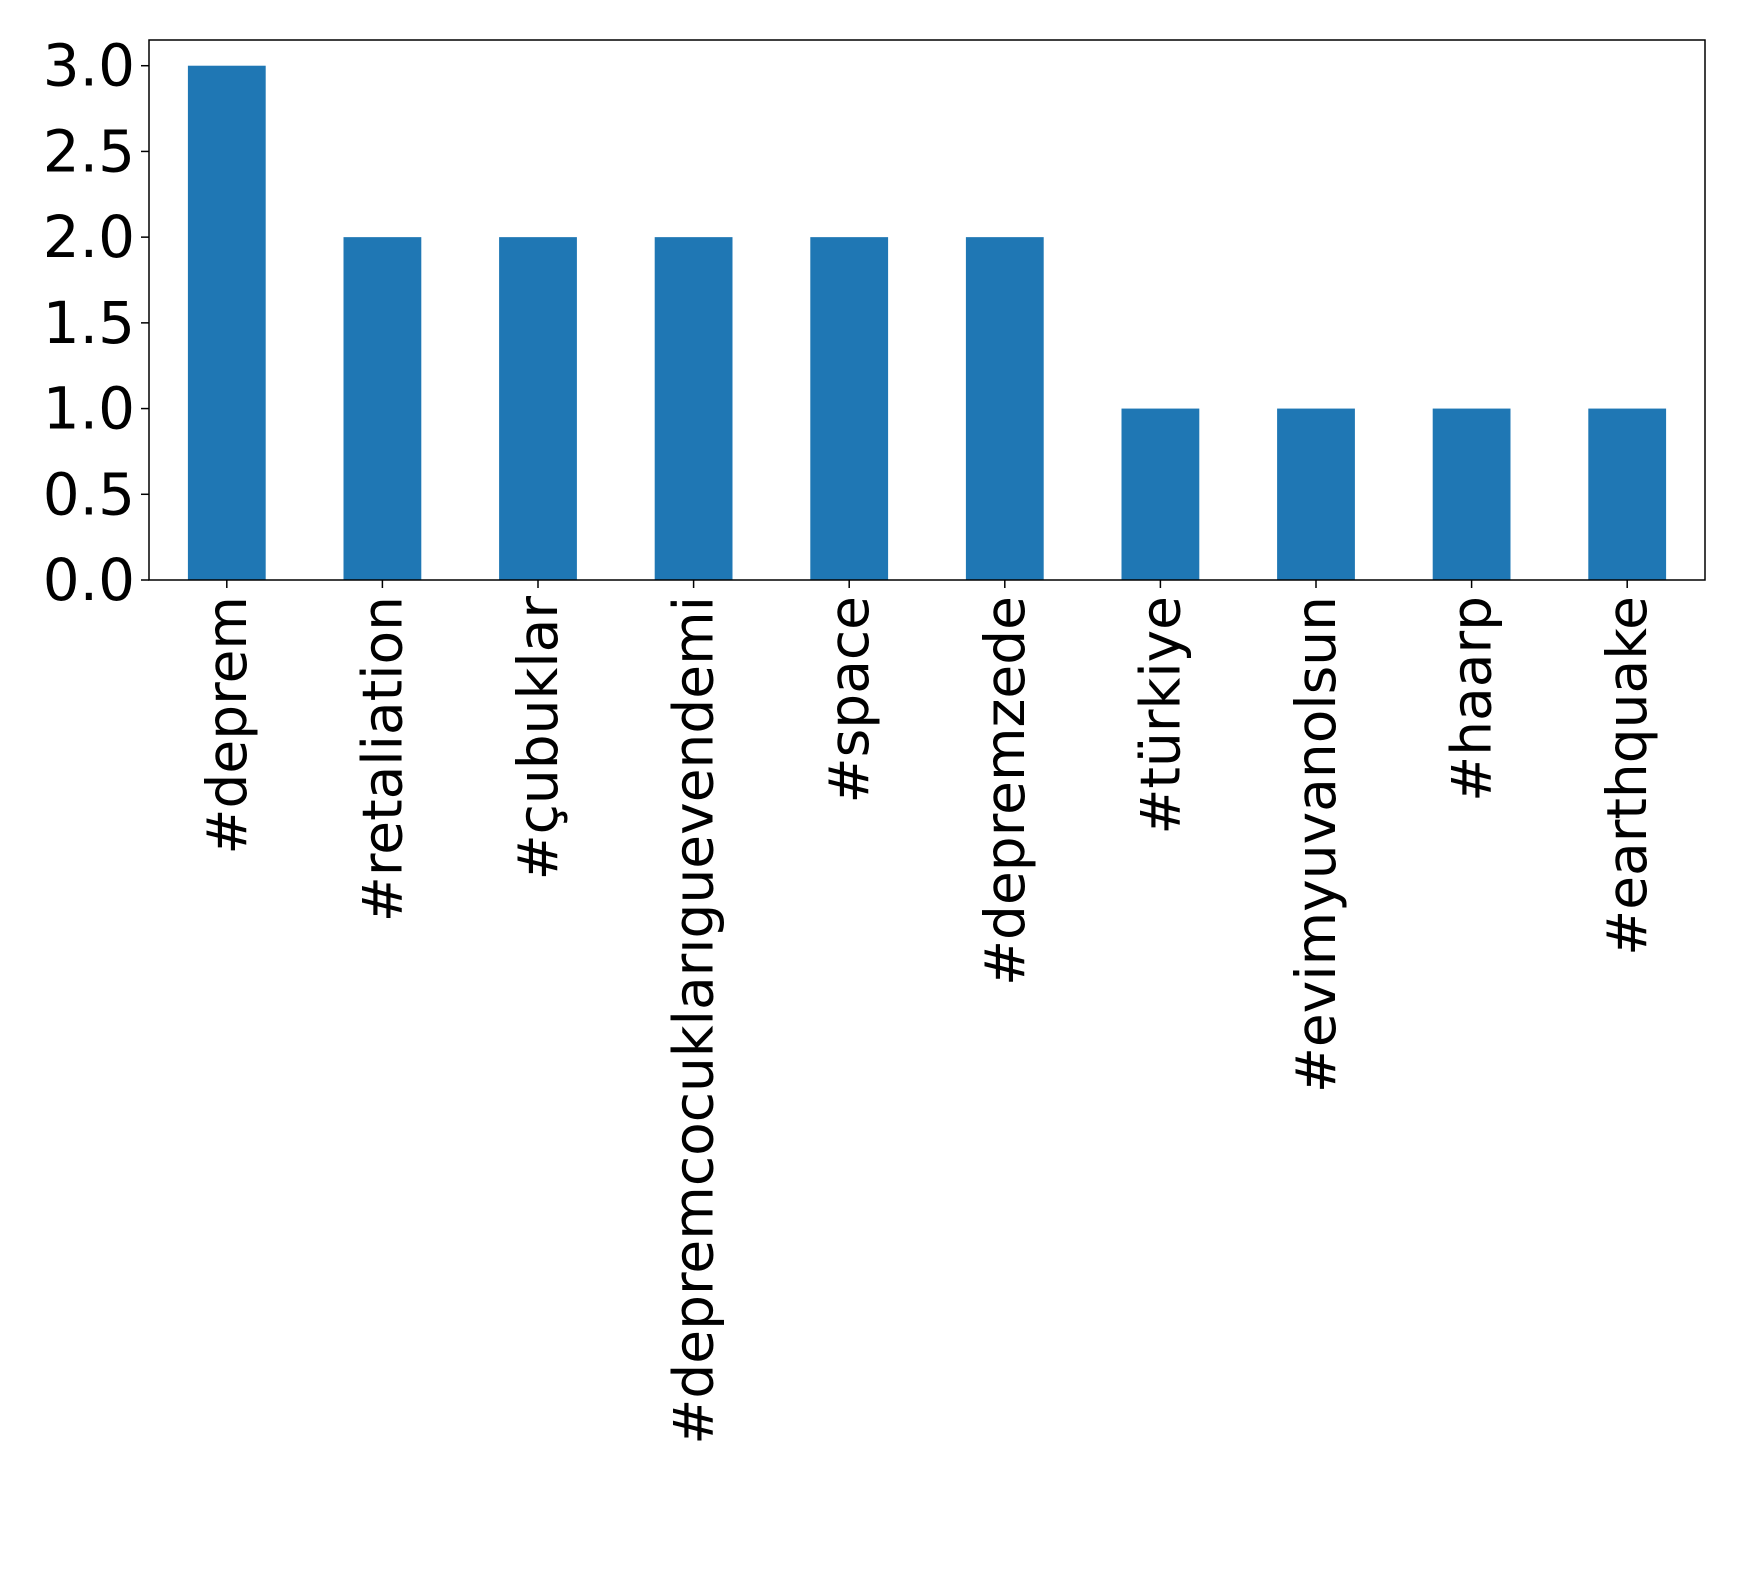 This screenshot has height=1596, width=1739. What do you see at coordinates (1005, 791) in the screenshot?
I see `x-tick-label: #depremzede` at bounding box center [1005, 791].